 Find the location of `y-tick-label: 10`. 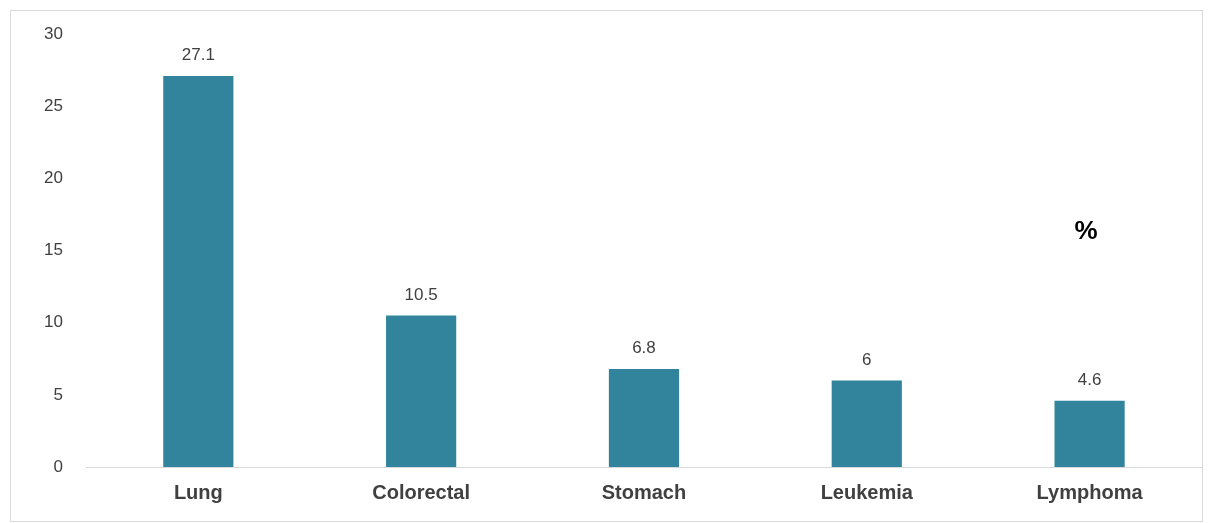

y-tick-label: 10 is located at coordinates (53, 322).